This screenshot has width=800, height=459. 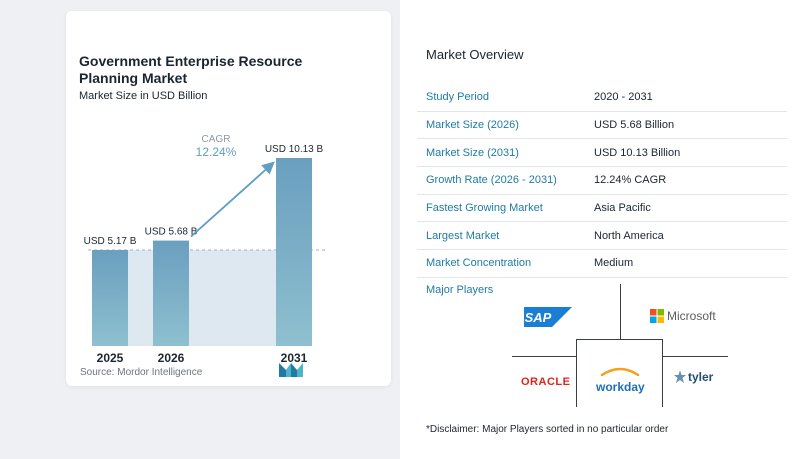 I want to click on row-value: Medium, so click(x=690, y=263).